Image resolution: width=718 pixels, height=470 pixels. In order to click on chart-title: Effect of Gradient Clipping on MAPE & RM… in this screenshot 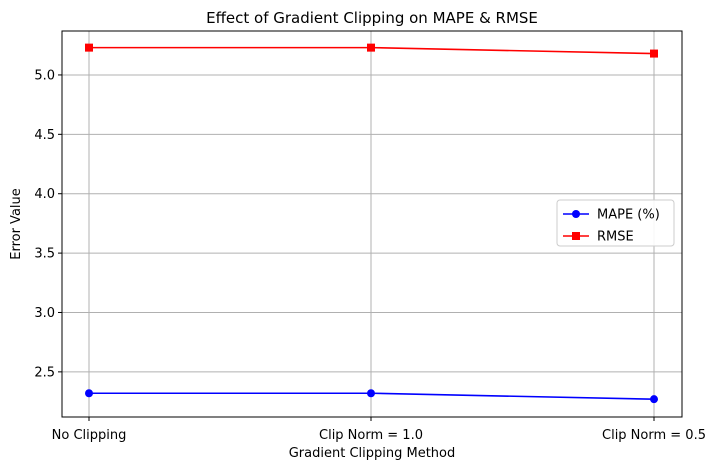, I will do `click(372, 18)`.